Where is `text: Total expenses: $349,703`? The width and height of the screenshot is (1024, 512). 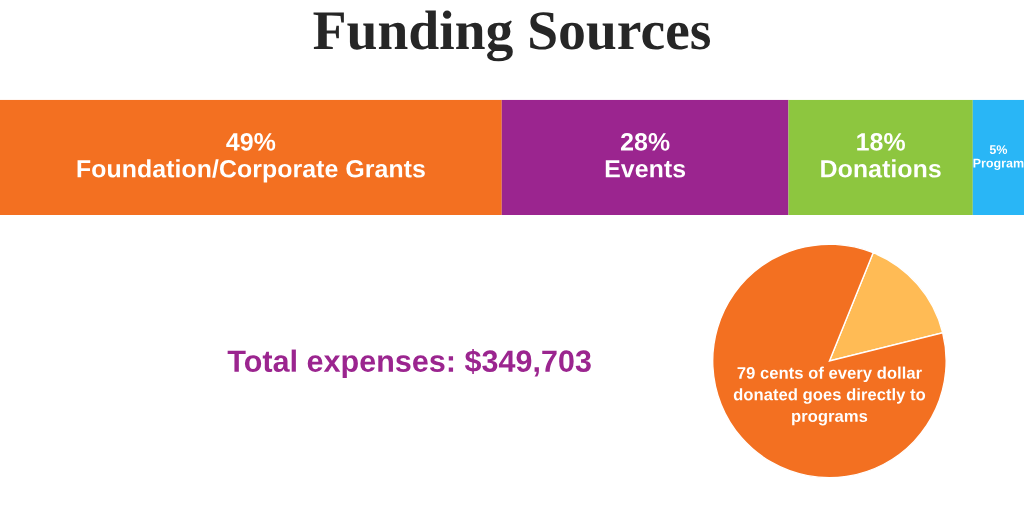 text: Total expenses: $349,703 is located at coordinates (409, 364).